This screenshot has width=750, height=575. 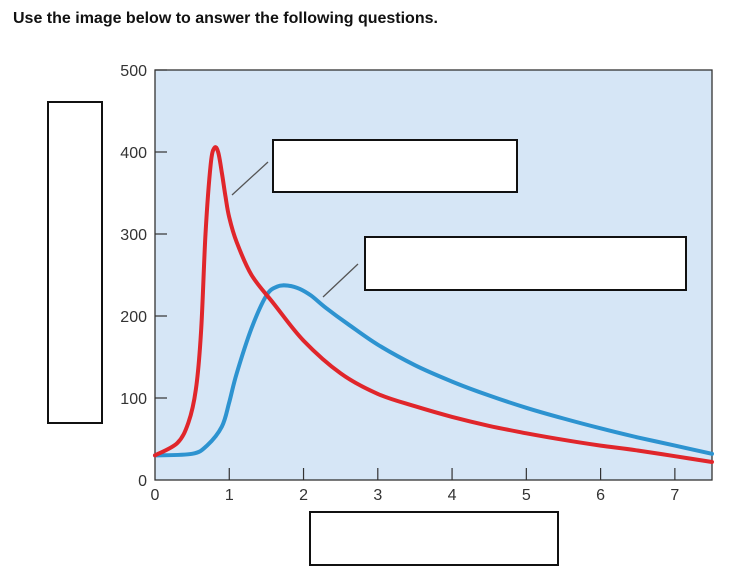 I want to click on x-tick-label: 3, so click(x=377, y=495).